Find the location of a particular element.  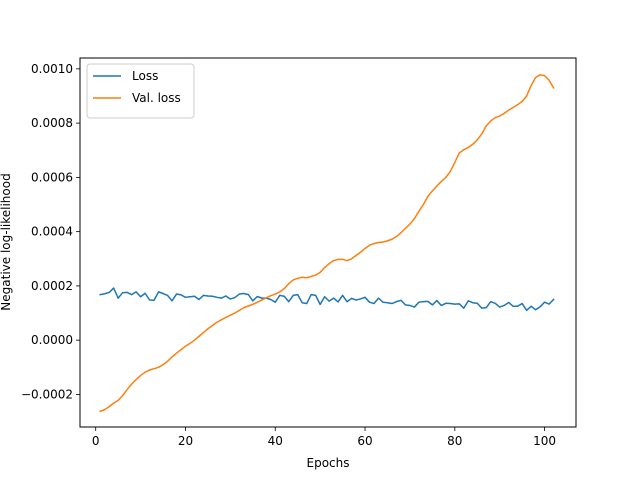

y-tick-label: 0.0010 is located at coordinates (52, 69).